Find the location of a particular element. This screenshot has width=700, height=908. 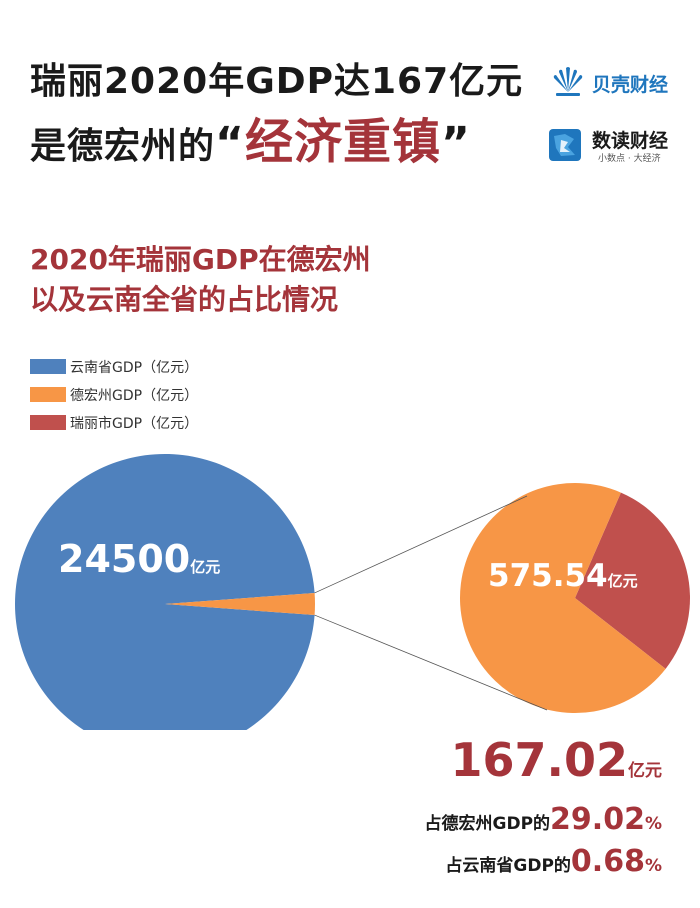

share-of-dehong: 占德宏州GDP的29.02% is located at coordinates (543, 822).